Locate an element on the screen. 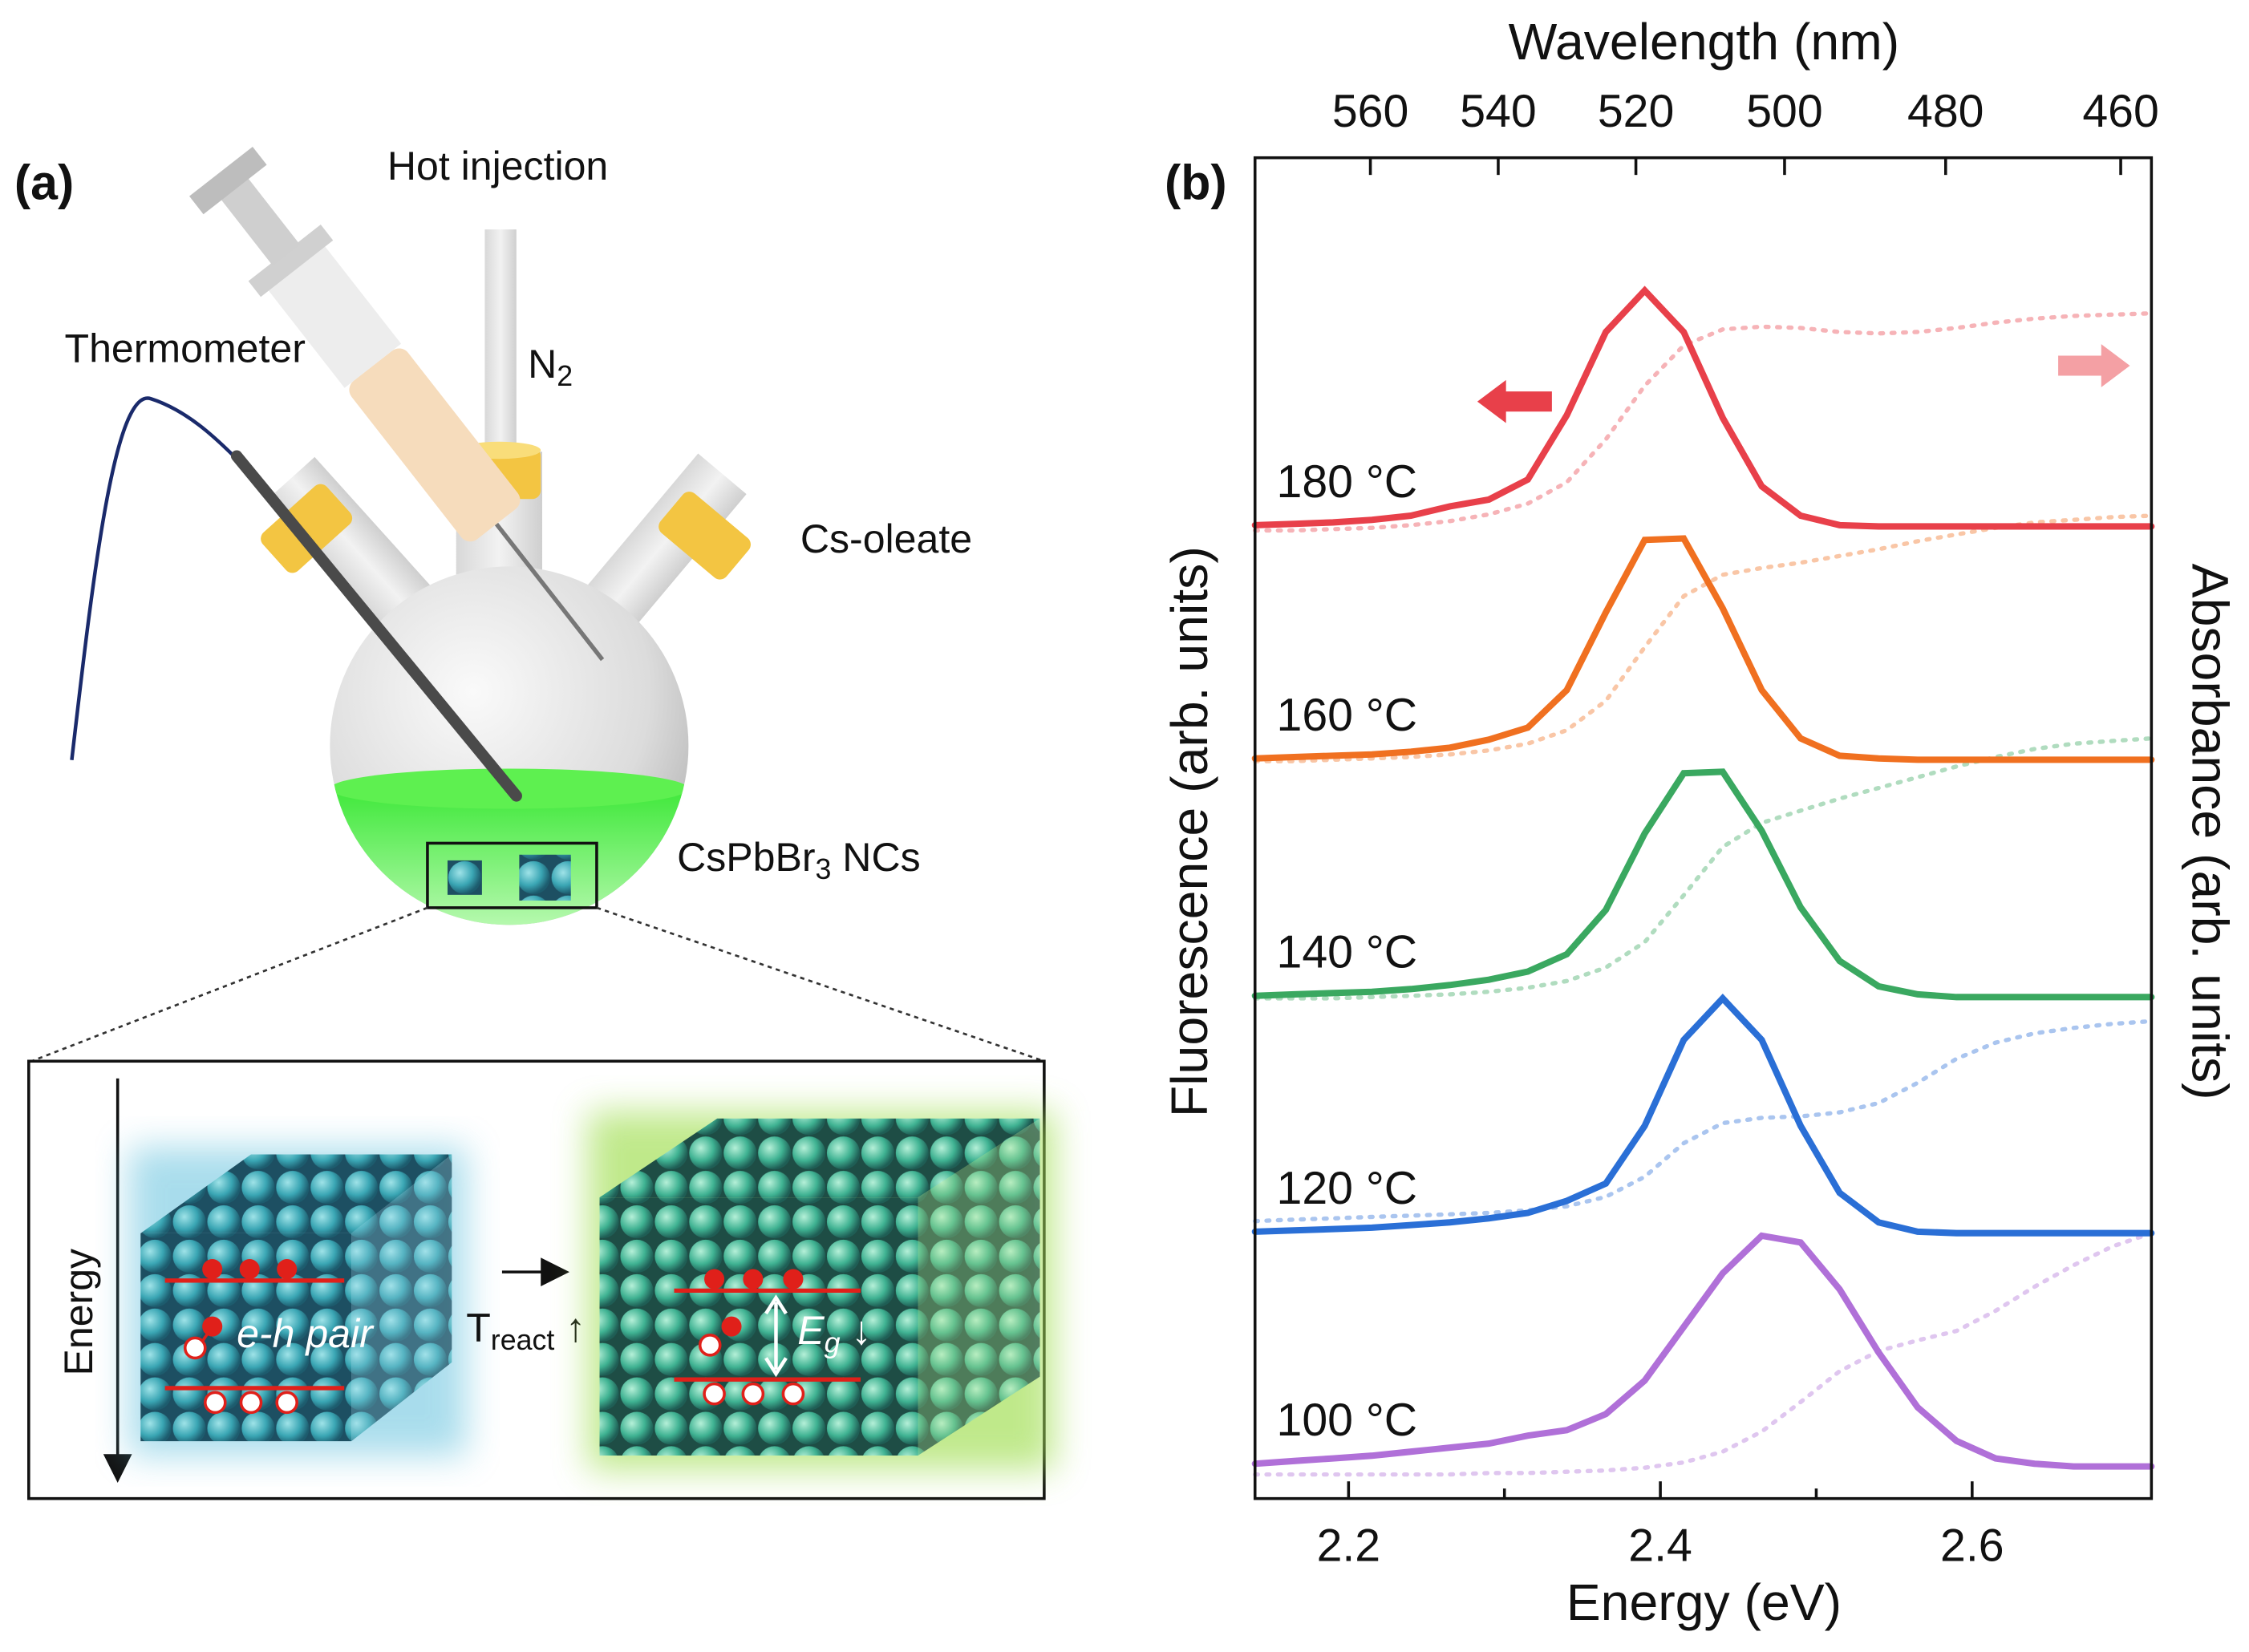 The height and width of the screenshot is (1652, 2249). label-eg: Eg ↓ is located at coordinates (834, 1333).